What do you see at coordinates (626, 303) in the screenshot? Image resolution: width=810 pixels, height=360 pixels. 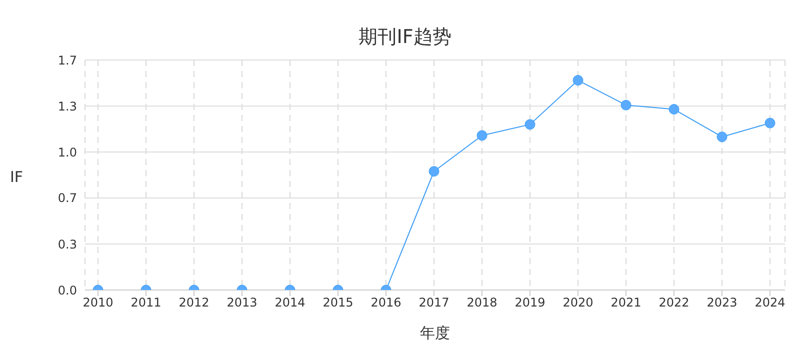 I see `x-tick-label: 2021` at bounding box center [626, 303].